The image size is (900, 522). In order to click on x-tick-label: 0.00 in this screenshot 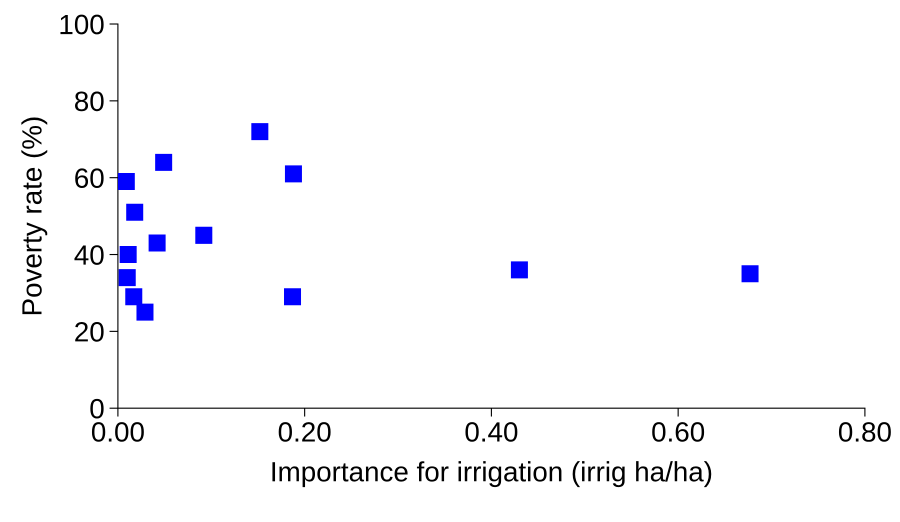, I will do `click(118, 432)`.